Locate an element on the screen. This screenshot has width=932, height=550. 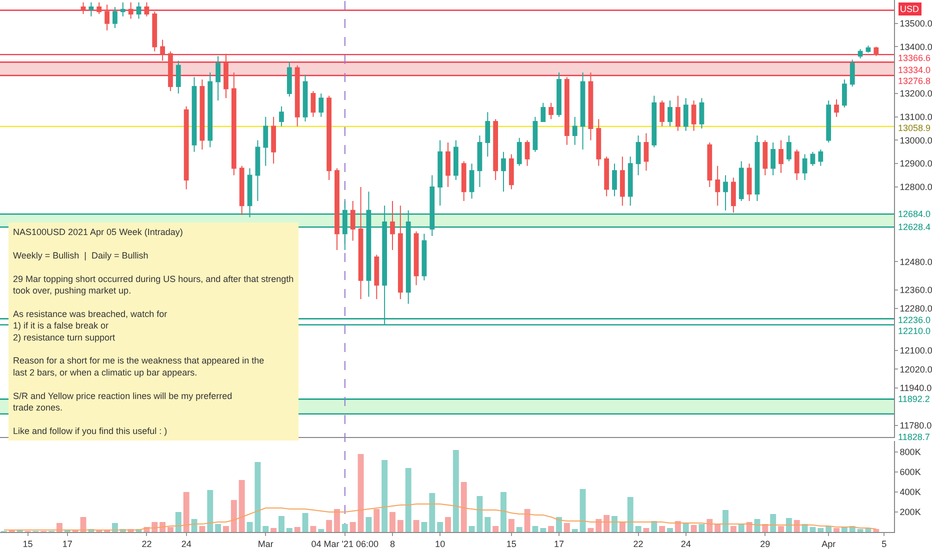
y-tick-label: 400K is located at coordinates (910, 492).